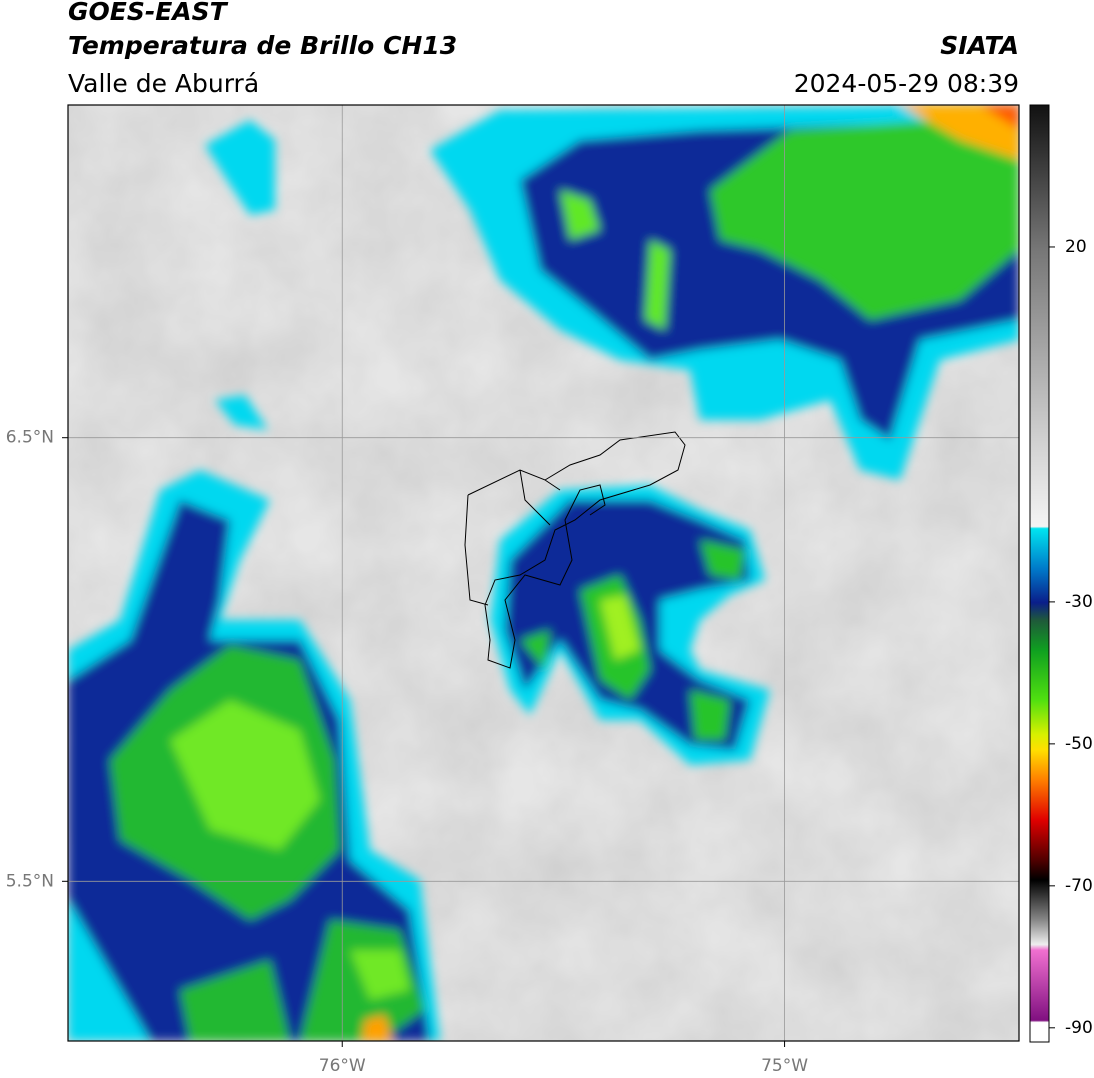 The image size is (1094, 1078). Describe the element at coordinates (262, 45) in the screenshot. I see `subtitle: Temperatura de Brillo CH13` at that location.